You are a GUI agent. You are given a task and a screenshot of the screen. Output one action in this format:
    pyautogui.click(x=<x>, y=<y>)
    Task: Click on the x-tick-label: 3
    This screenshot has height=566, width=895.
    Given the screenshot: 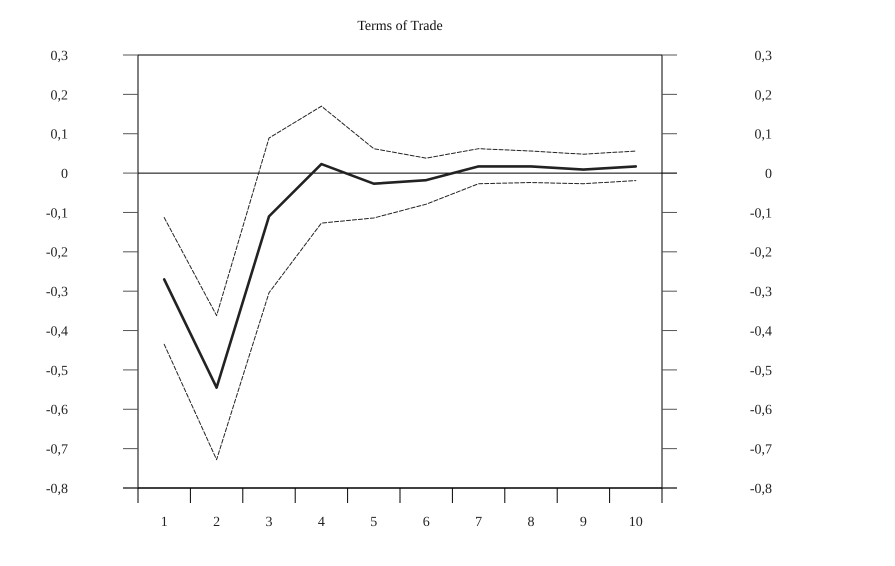 What is the action you would take?
    pyautogui.click(x=269, y=522)
    